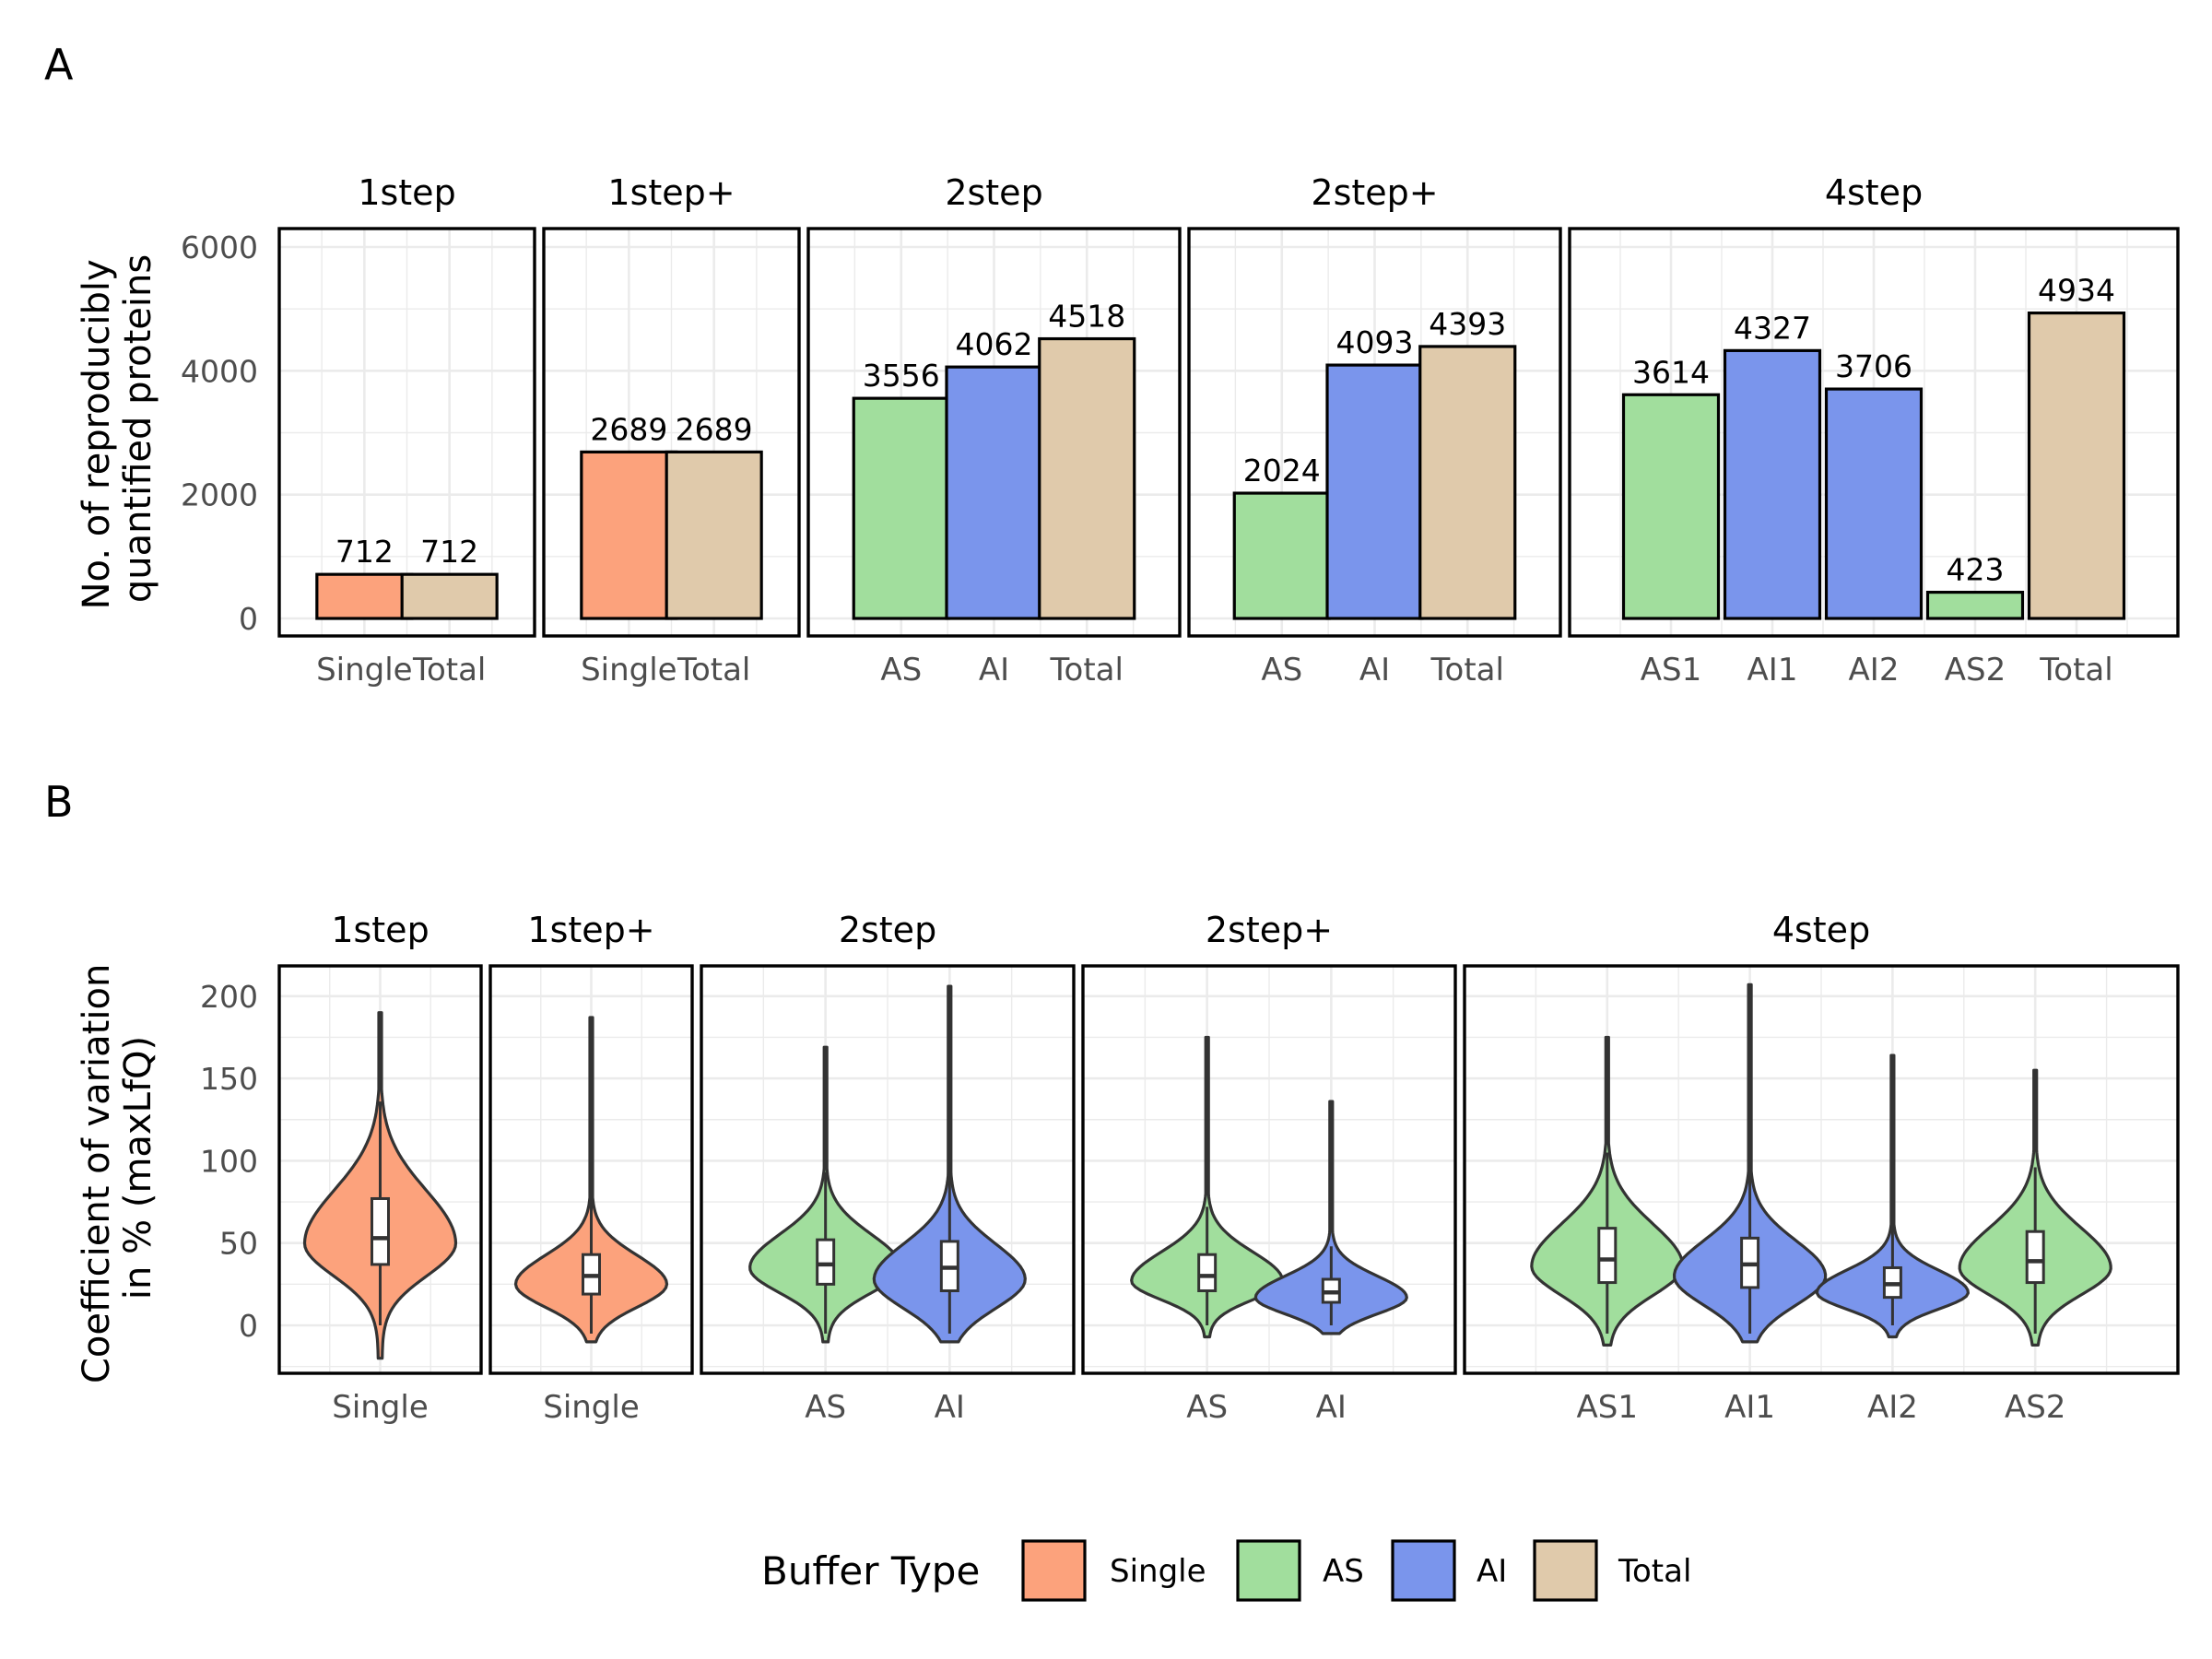  What do you see at coordinates (219, 495) in the screenshot?
I see `y-tick-label: 2000` at bounding box center [219, 495].